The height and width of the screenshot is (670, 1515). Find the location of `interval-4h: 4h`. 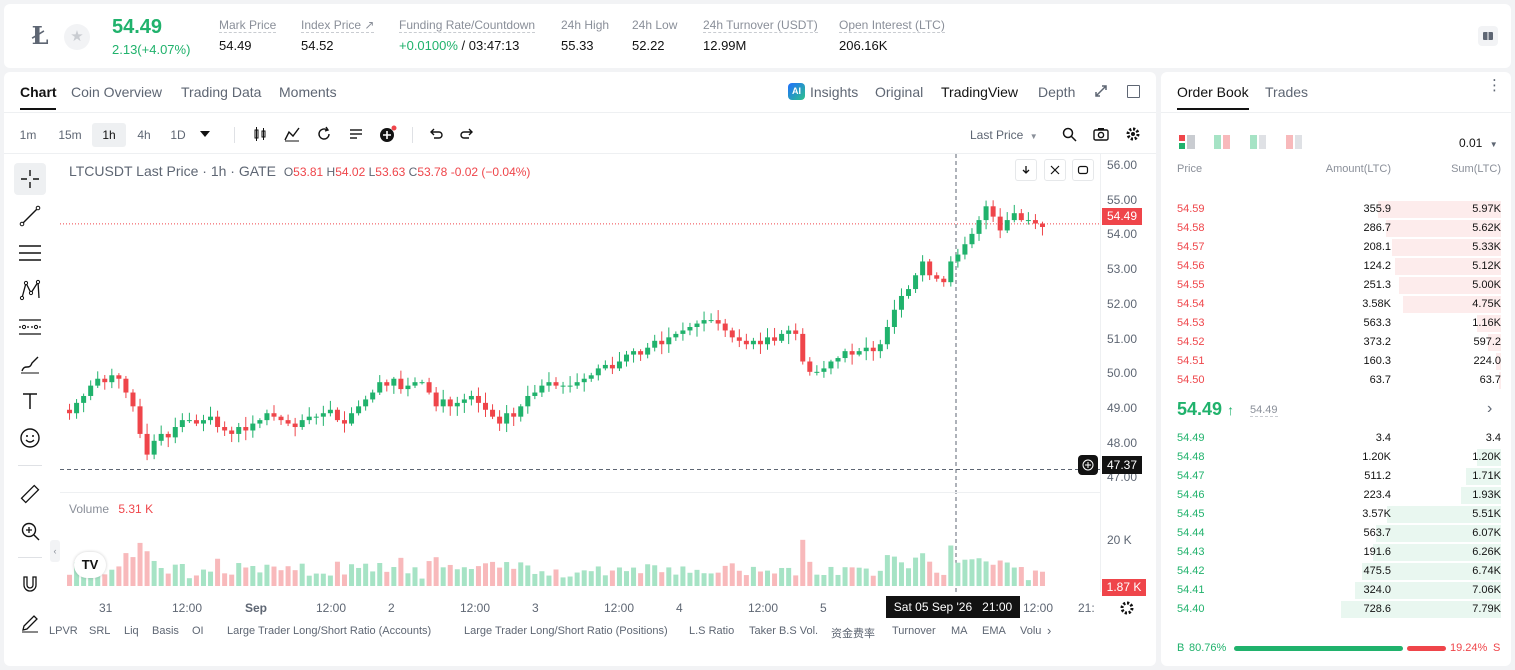

interval-4h: 4h is located at coordinates (144, 135).